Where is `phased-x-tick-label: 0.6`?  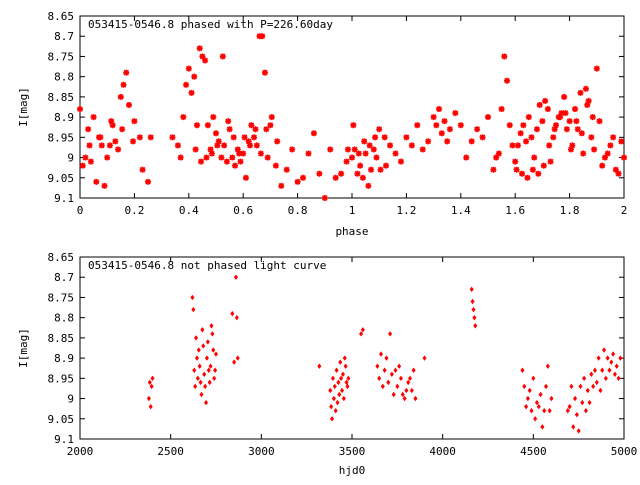
phased-x-tick-label: 0.6 is located at coordinates (243, 210).